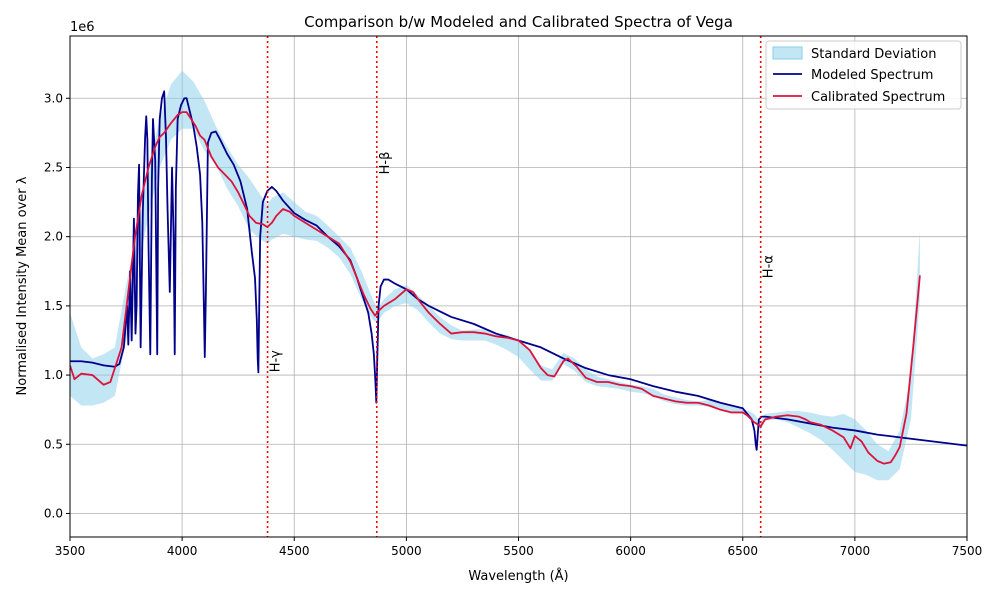 The image size is (1000, 600). I want to click on y-tick-label: 2.5, so click(53, 167).